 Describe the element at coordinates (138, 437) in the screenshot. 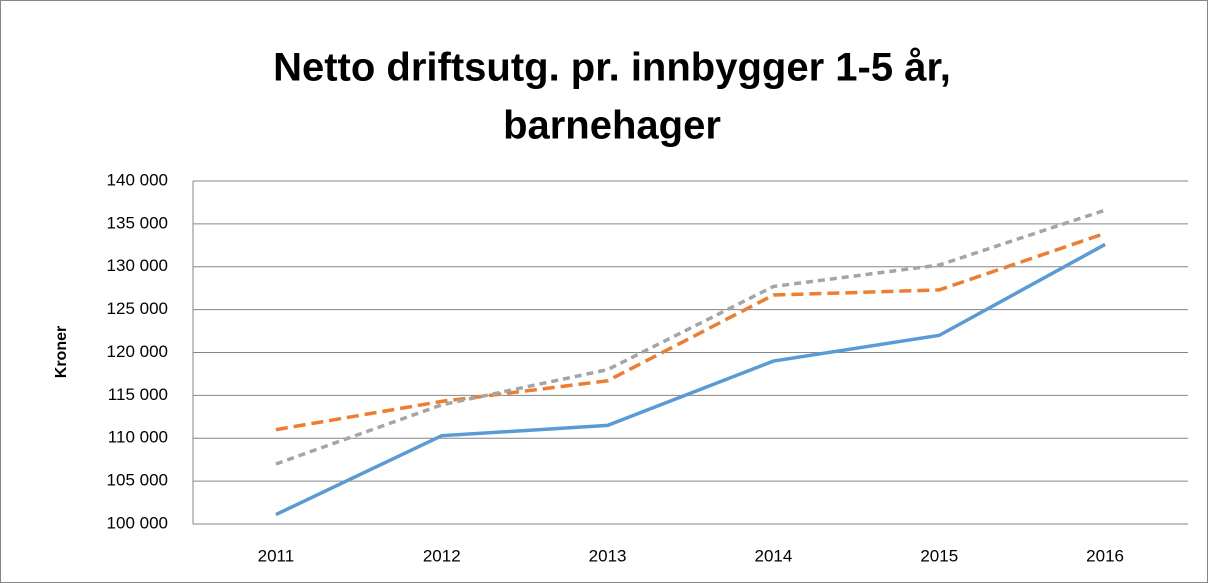

I see `y-tick-label: 110 000` at that location.